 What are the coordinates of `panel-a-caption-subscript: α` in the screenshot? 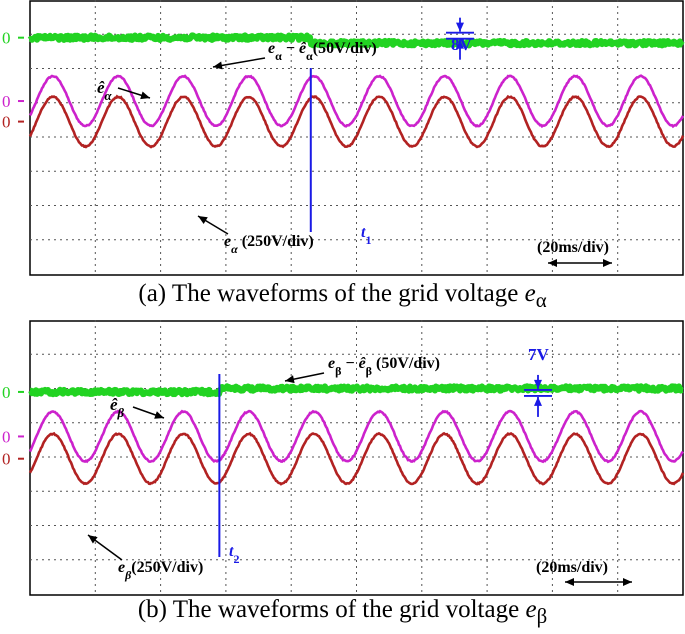 It's located at (541, 300).